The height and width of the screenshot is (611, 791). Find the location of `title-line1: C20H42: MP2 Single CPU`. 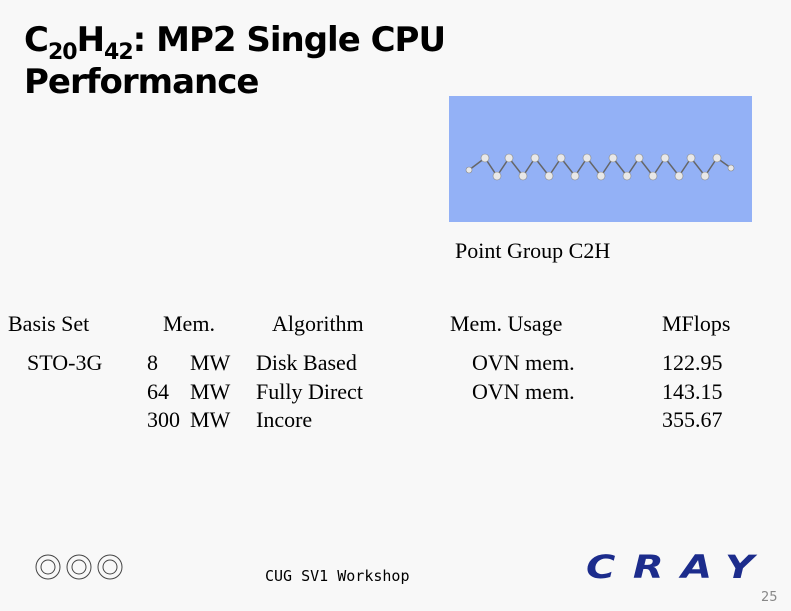

title-line1: C20H42: MP2 Single CPU is located at coordinates (235, 46).